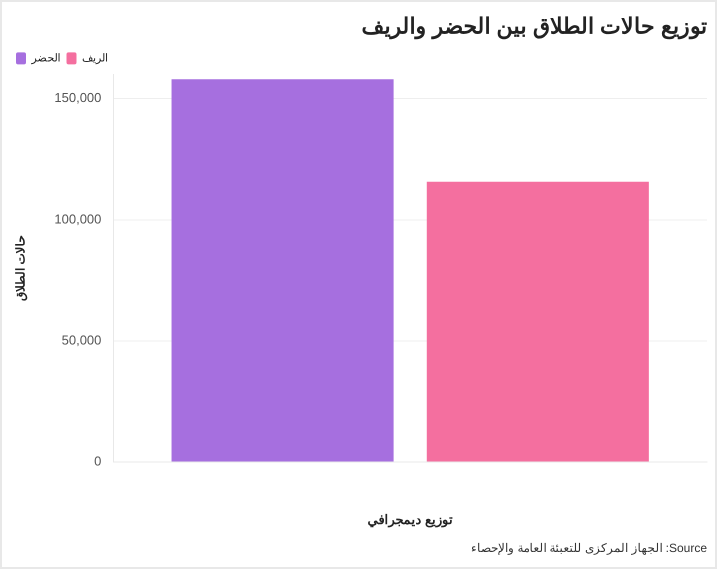  What do you see at coordinates (588, 548) in the screenshot?
I see `source-note: Source: الجهاز المركزى للتعبئة العامة والإحصاء` at bounding box center [588, 548].